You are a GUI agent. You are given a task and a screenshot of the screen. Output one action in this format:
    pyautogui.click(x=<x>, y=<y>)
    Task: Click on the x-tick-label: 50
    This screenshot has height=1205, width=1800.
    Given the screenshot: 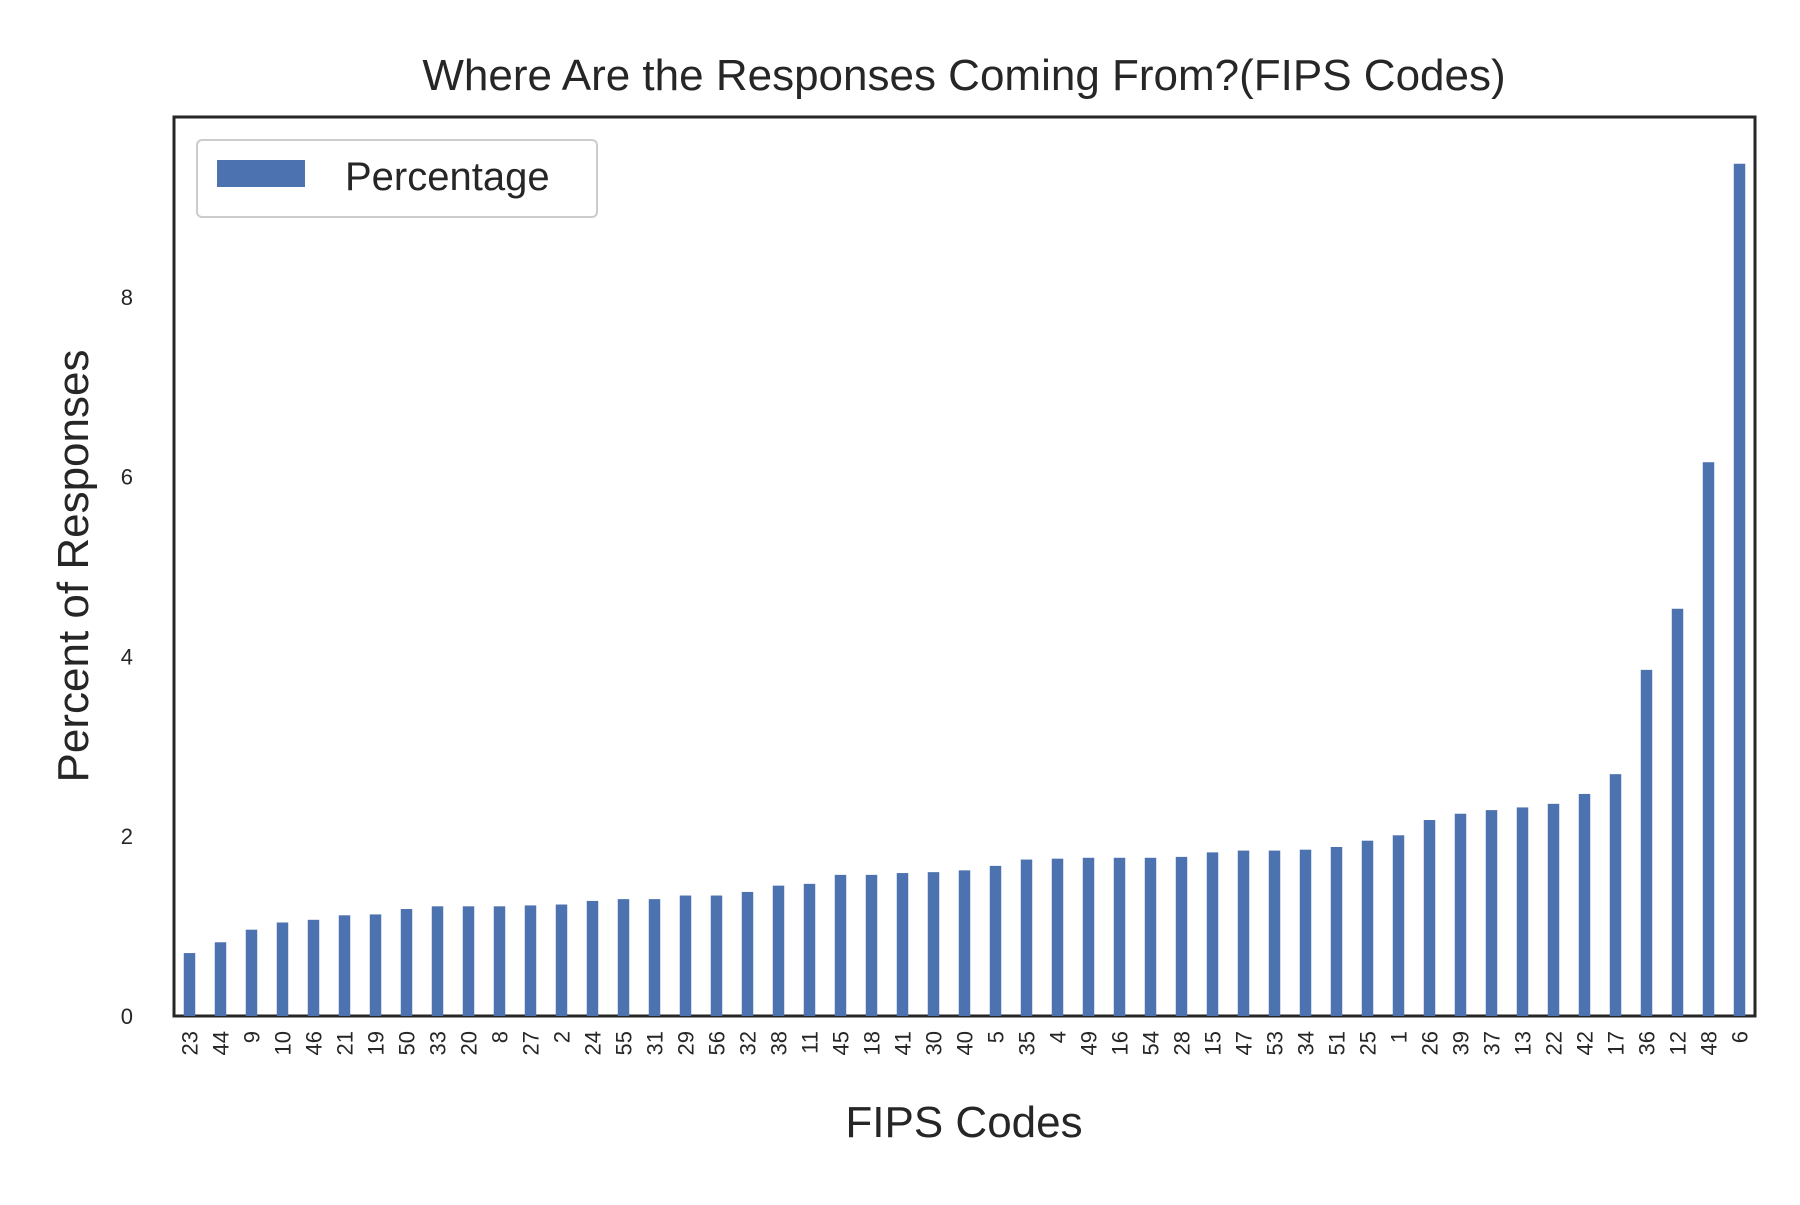 What is the action you would take?
    pyautogui.click(x=407, y=1043)
    